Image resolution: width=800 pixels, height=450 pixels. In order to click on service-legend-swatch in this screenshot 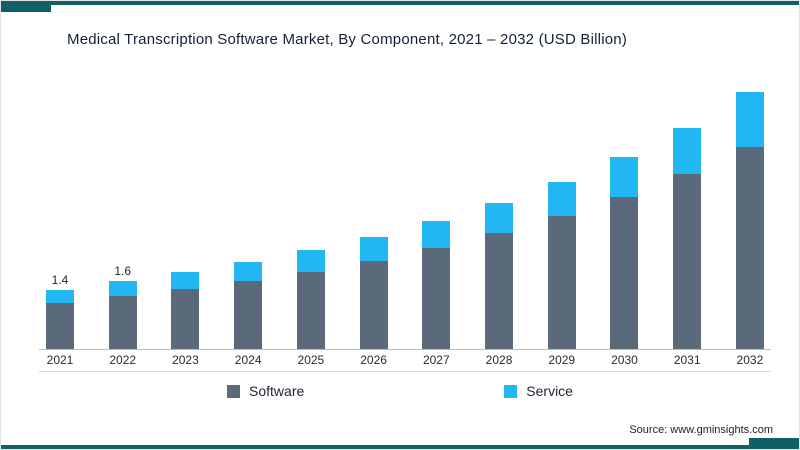, I will do `click(511, 391)`.